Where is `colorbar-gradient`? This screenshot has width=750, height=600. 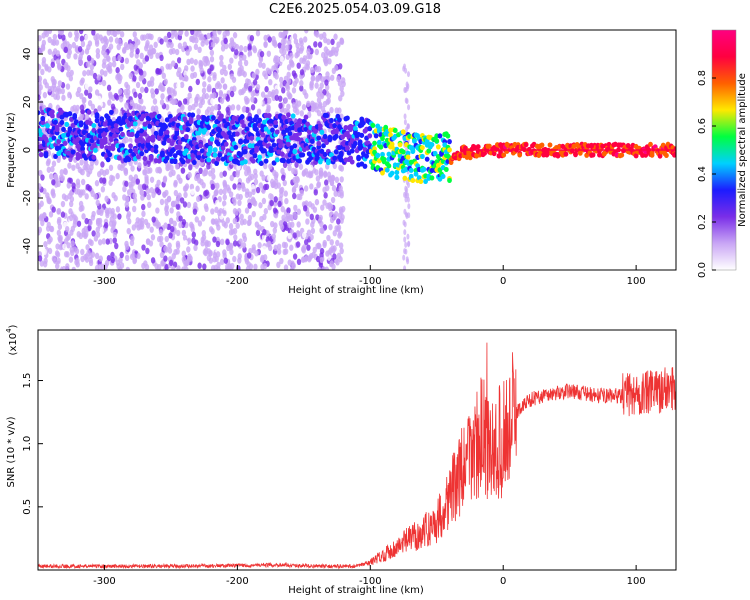
colorbar-gradient is located at coordinates (724, 150).